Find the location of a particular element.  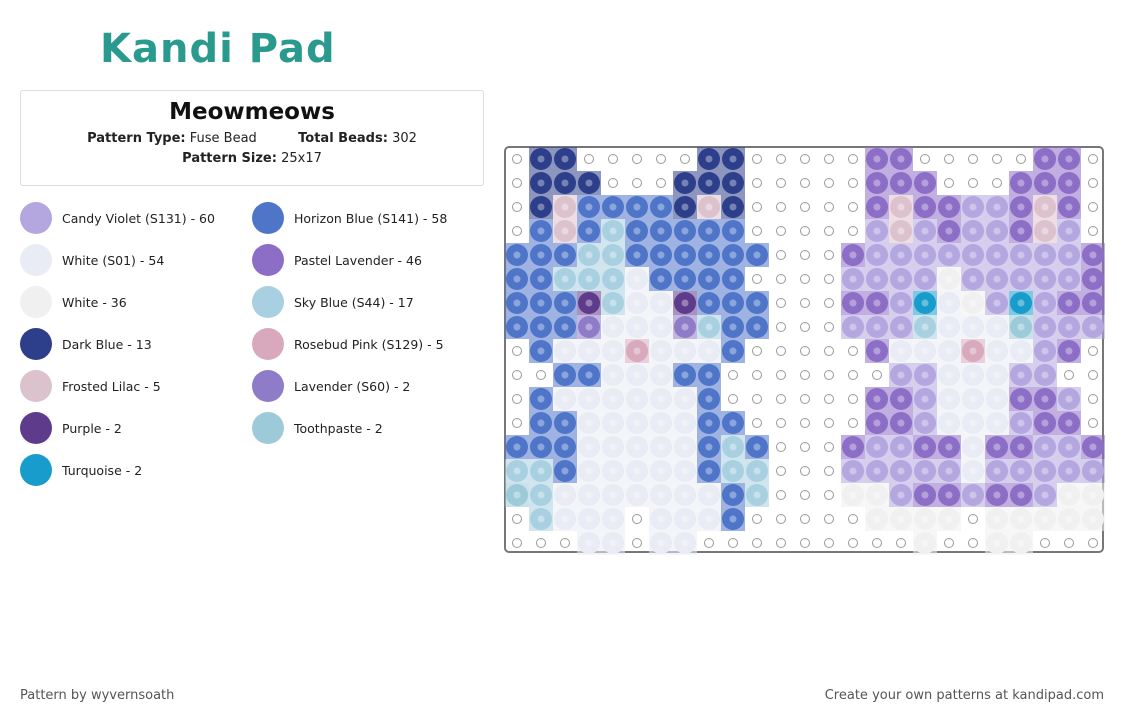

footer-link: Create your own patterns at kandipad.com is located at coordinates (964, 695).